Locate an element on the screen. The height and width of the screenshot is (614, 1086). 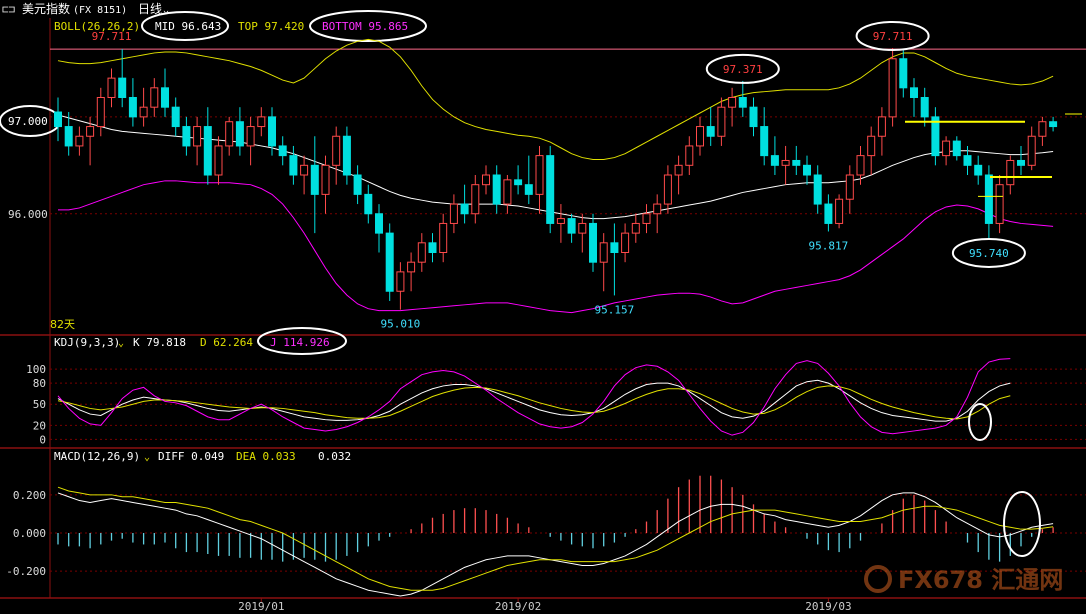
kdj-k-line is located at coordinates (534, 400).